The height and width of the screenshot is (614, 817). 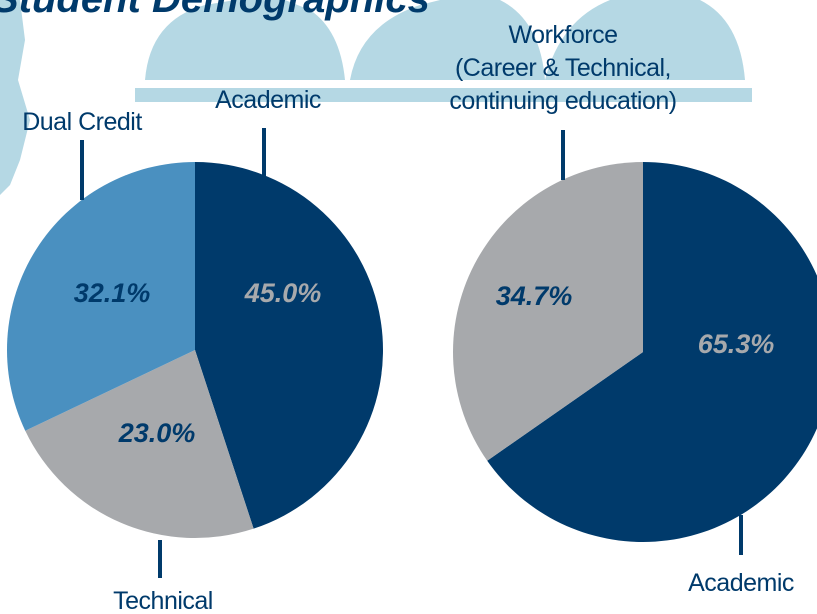 I want to click on page-title: Student Demographics, so click(x=215, y=10).